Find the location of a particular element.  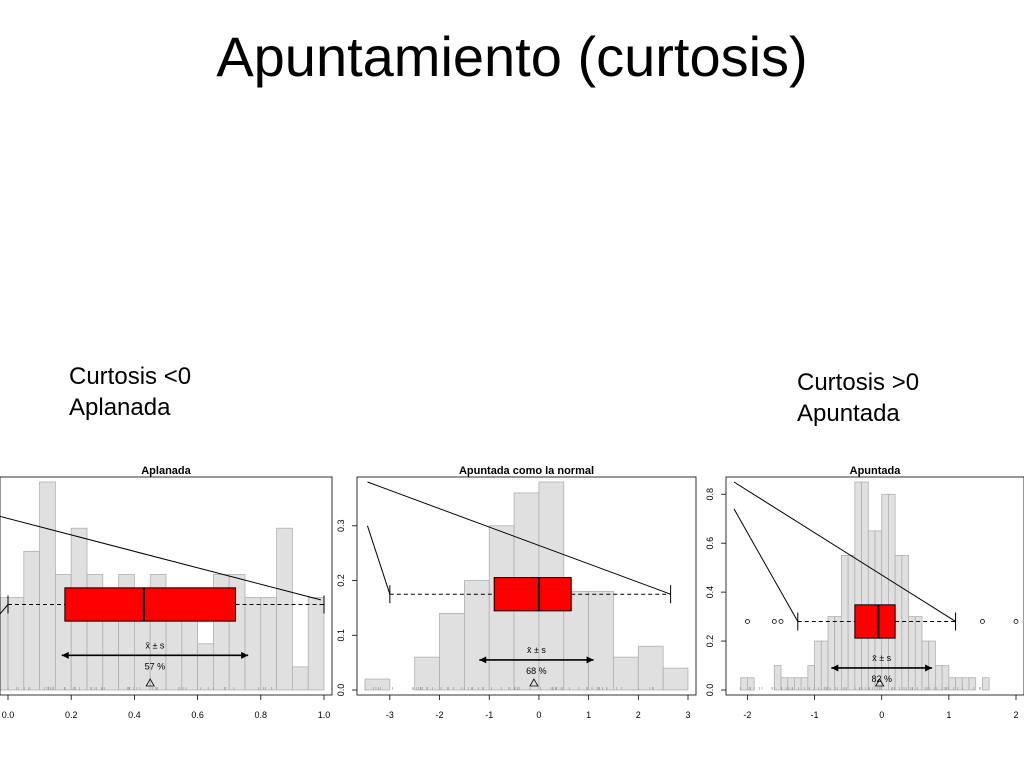

y-tick-label: 0.3 is located at coordinates (341, 526).